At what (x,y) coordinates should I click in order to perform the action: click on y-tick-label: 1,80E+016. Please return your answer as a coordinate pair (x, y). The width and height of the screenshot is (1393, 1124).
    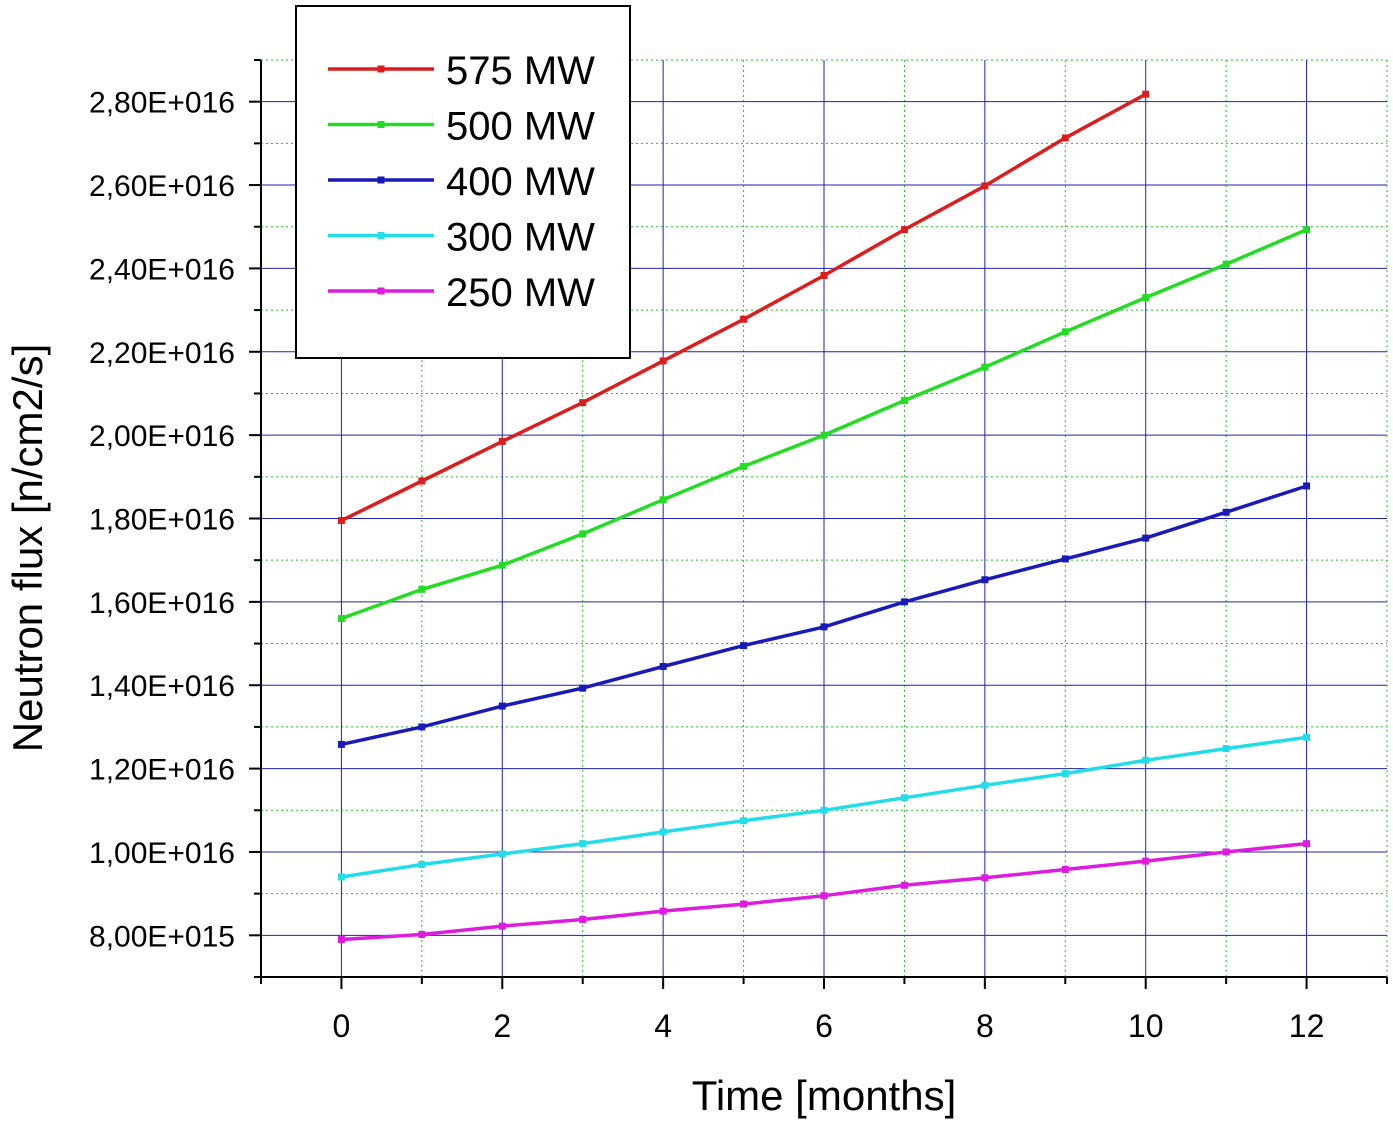
    Looking at the image, I should click on (162, 520).